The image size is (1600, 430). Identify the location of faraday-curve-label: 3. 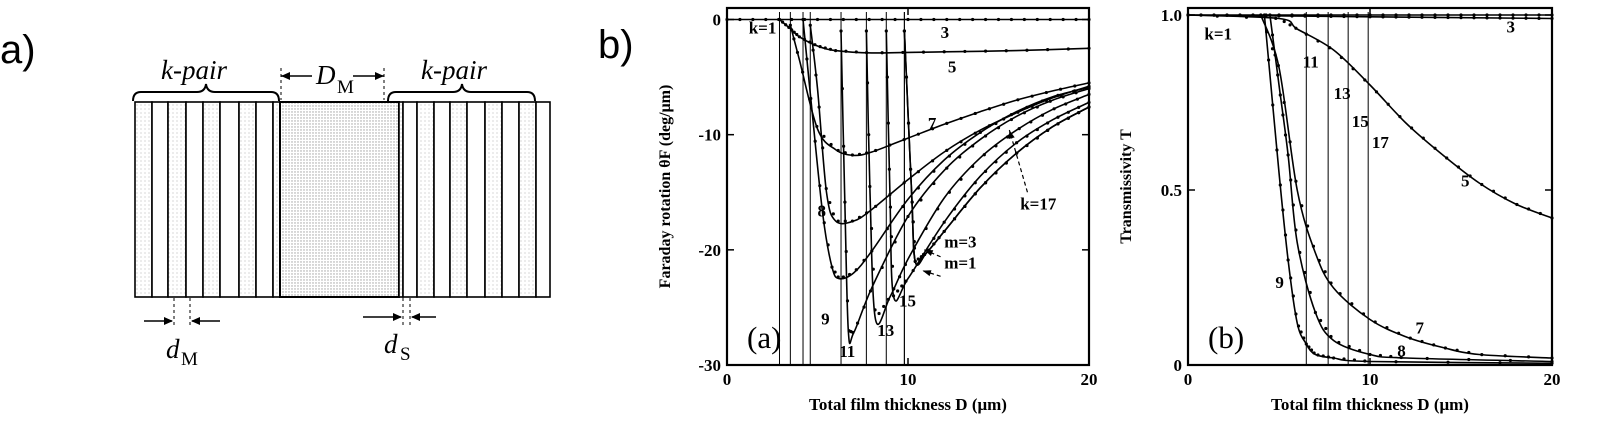
(945, 32).